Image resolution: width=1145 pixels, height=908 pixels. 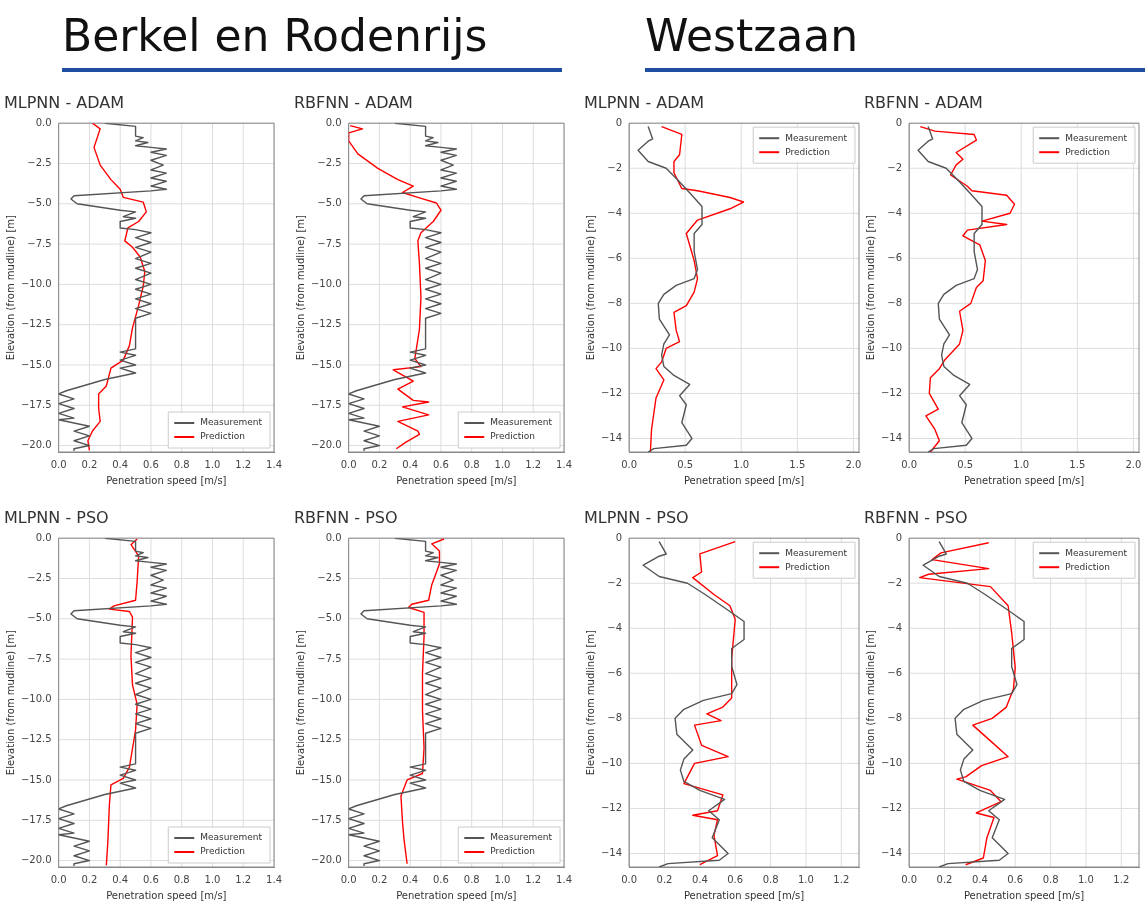 What do you see at coordinates (752, 36) in the screenshot?
I see `text: Westzaan` at bounding box center [752, 36].